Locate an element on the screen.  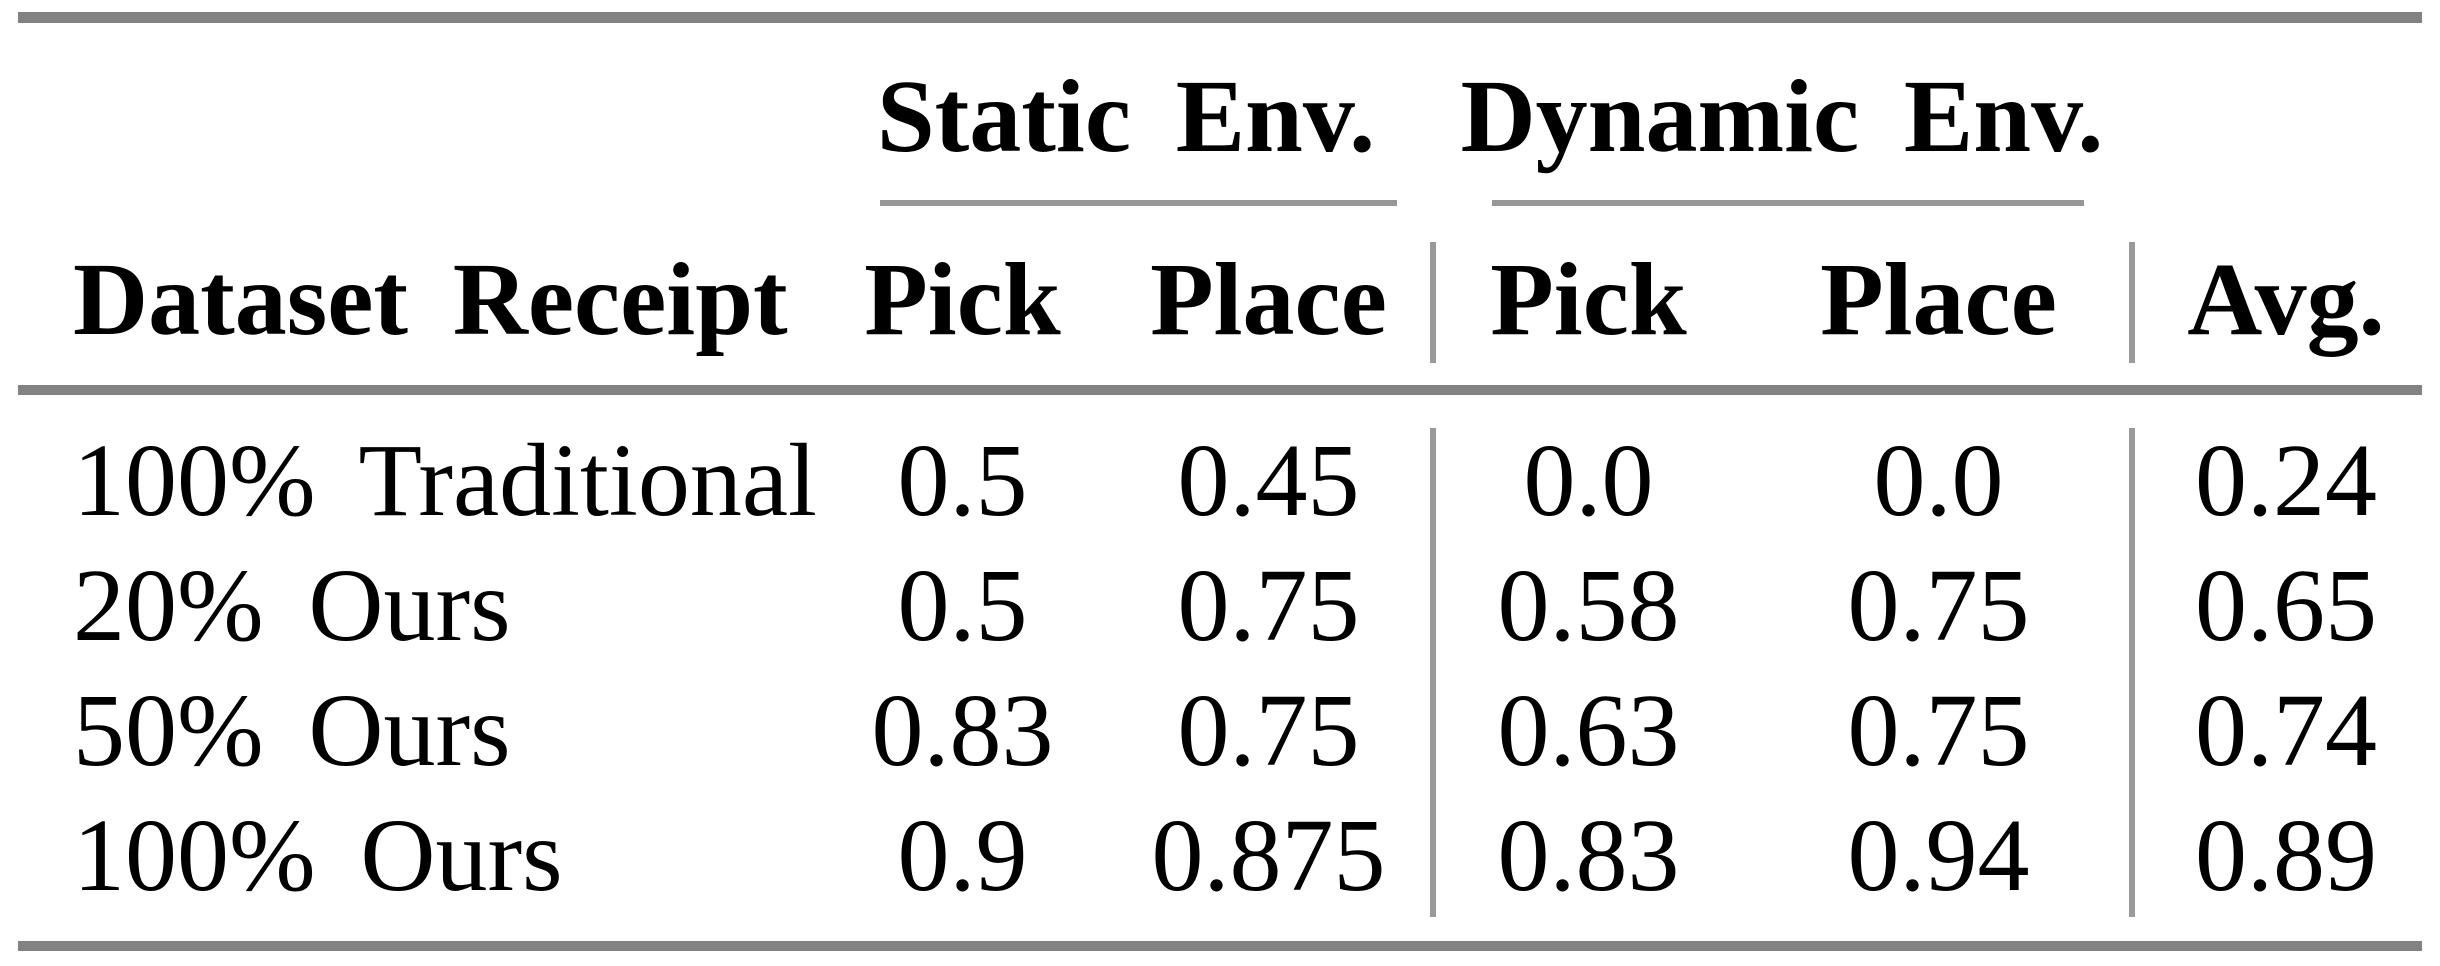
cell-dynamic-place: 0.0 is located at coordinates (1938, 480).